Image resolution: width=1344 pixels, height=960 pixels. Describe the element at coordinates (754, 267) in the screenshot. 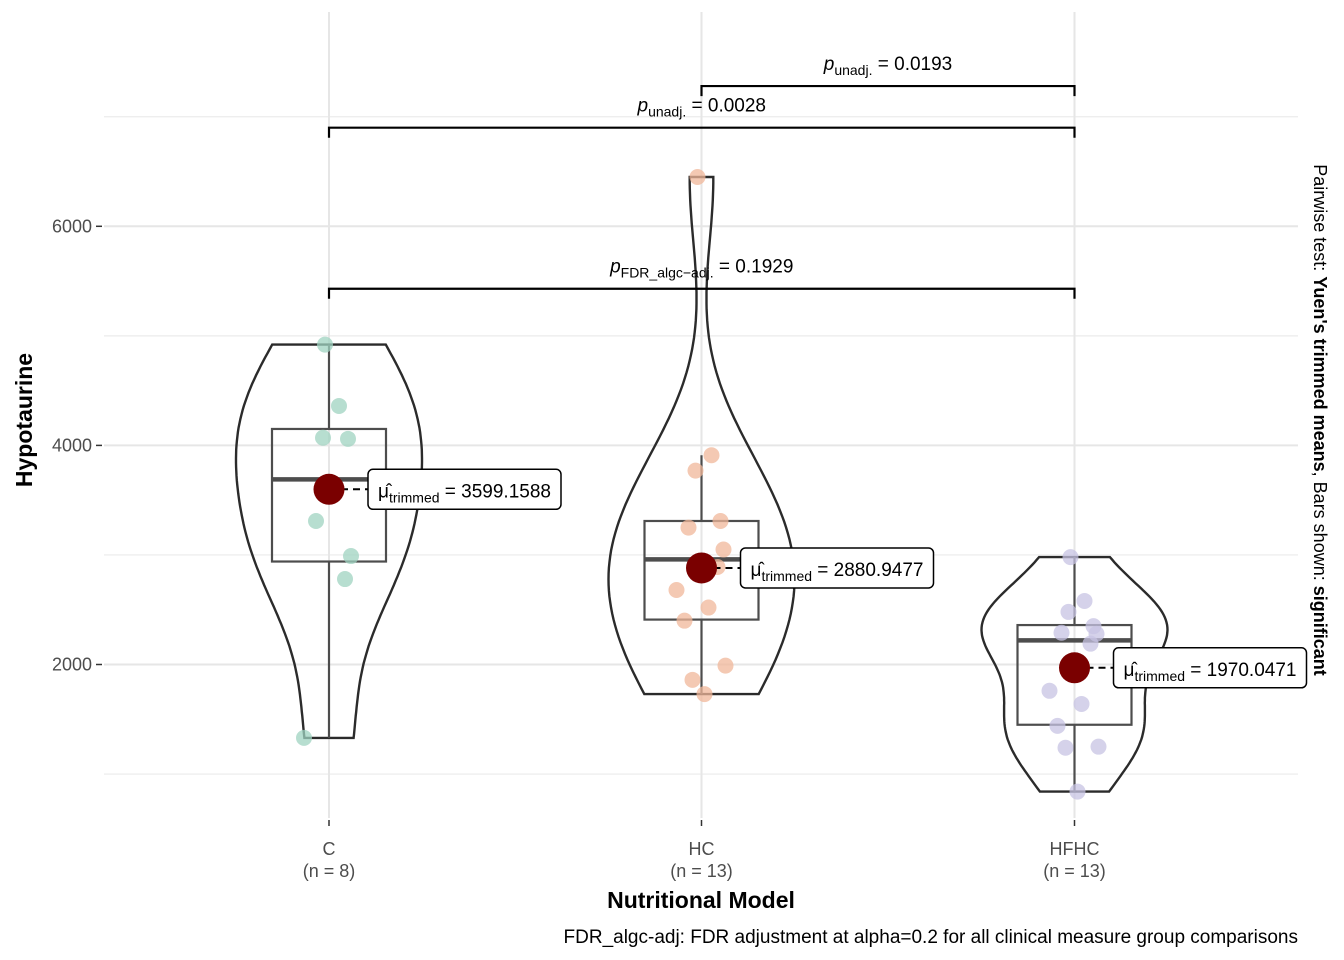

I see `p-value: = 0.1929` at that location.